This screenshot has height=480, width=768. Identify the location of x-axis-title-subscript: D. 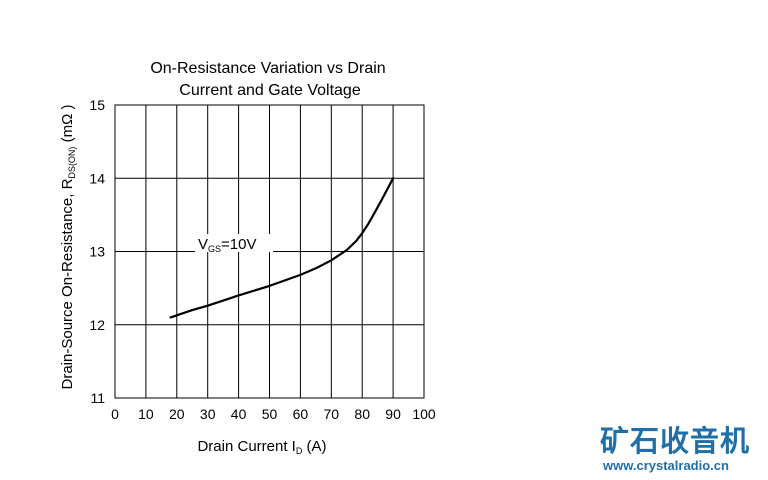
(299, 451).